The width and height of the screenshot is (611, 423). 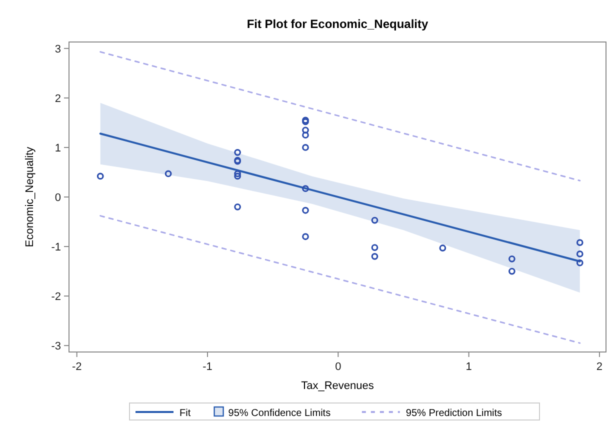 What do you see at coordinates (56, 248) in the screenshot?
I see `y-tick-label: -1` at bounding box center [56, 248].